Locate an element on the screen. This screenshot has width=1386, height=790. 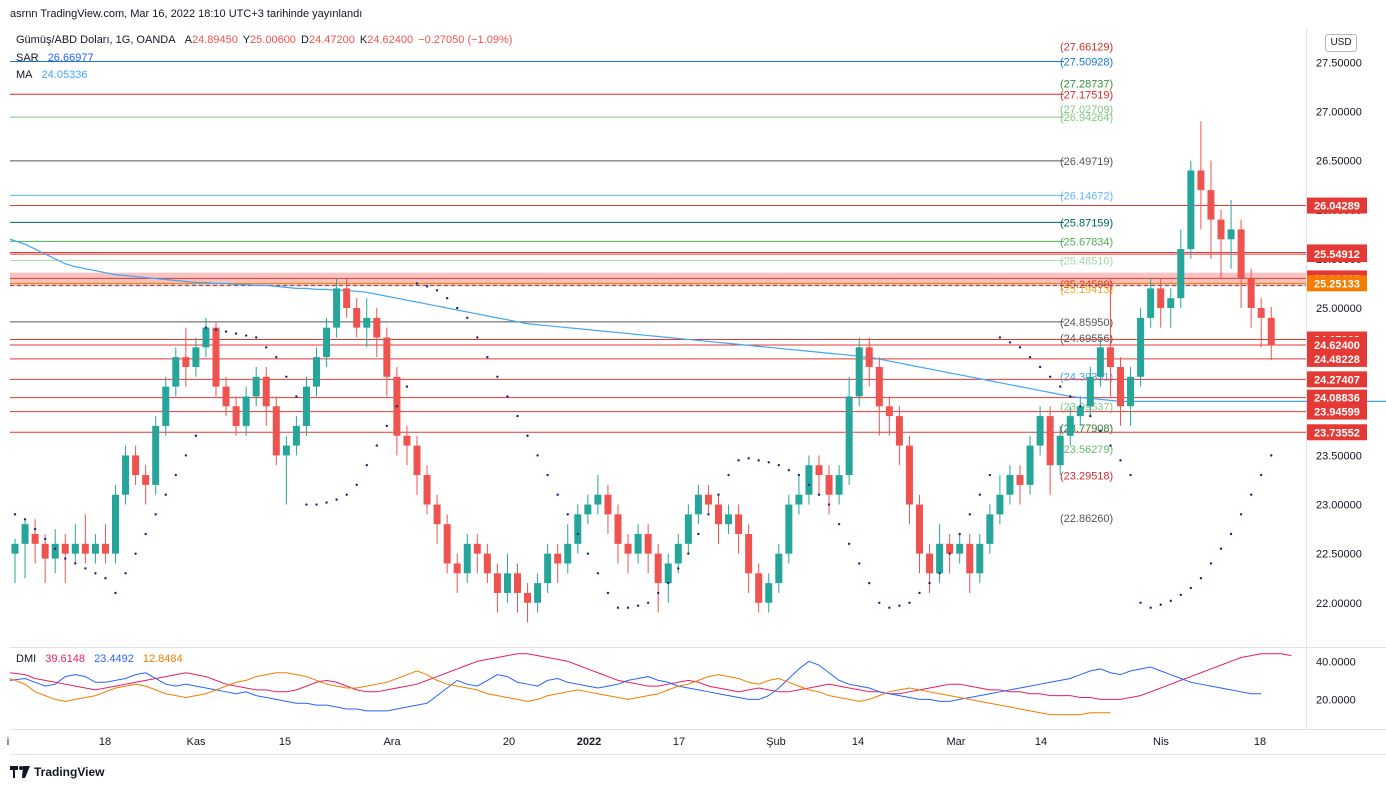
legend-close-label: K is located at coordinates (363, 40).